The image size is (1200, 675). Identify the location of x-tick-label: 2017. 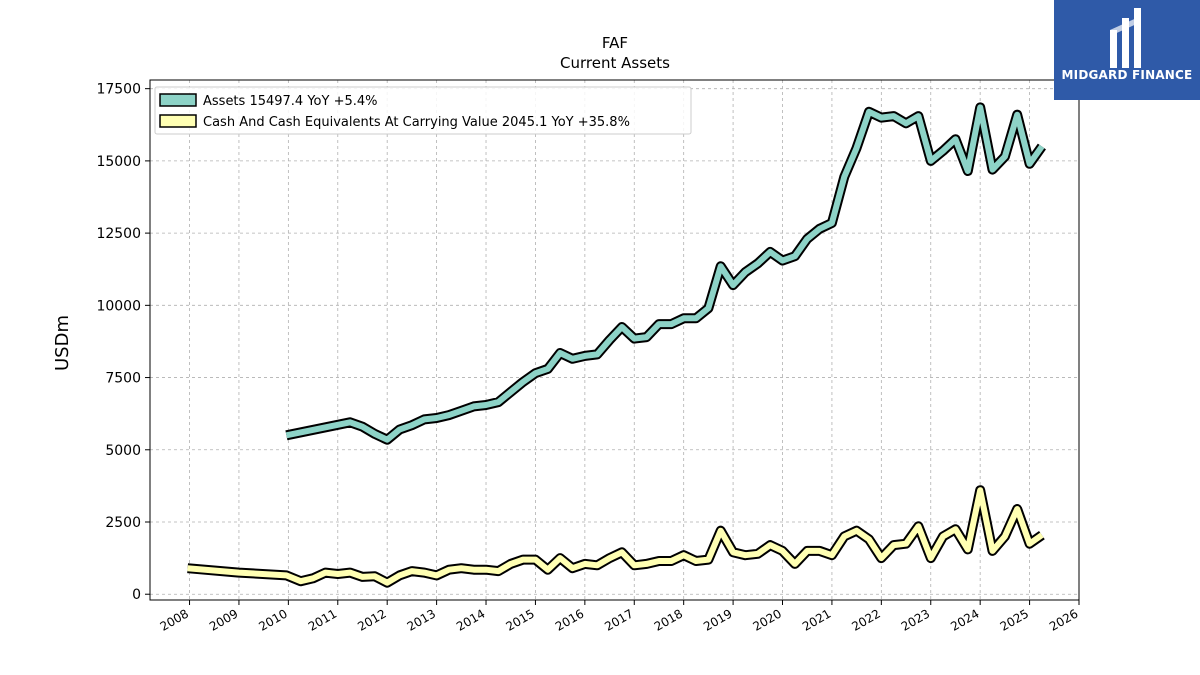
(618, 619).